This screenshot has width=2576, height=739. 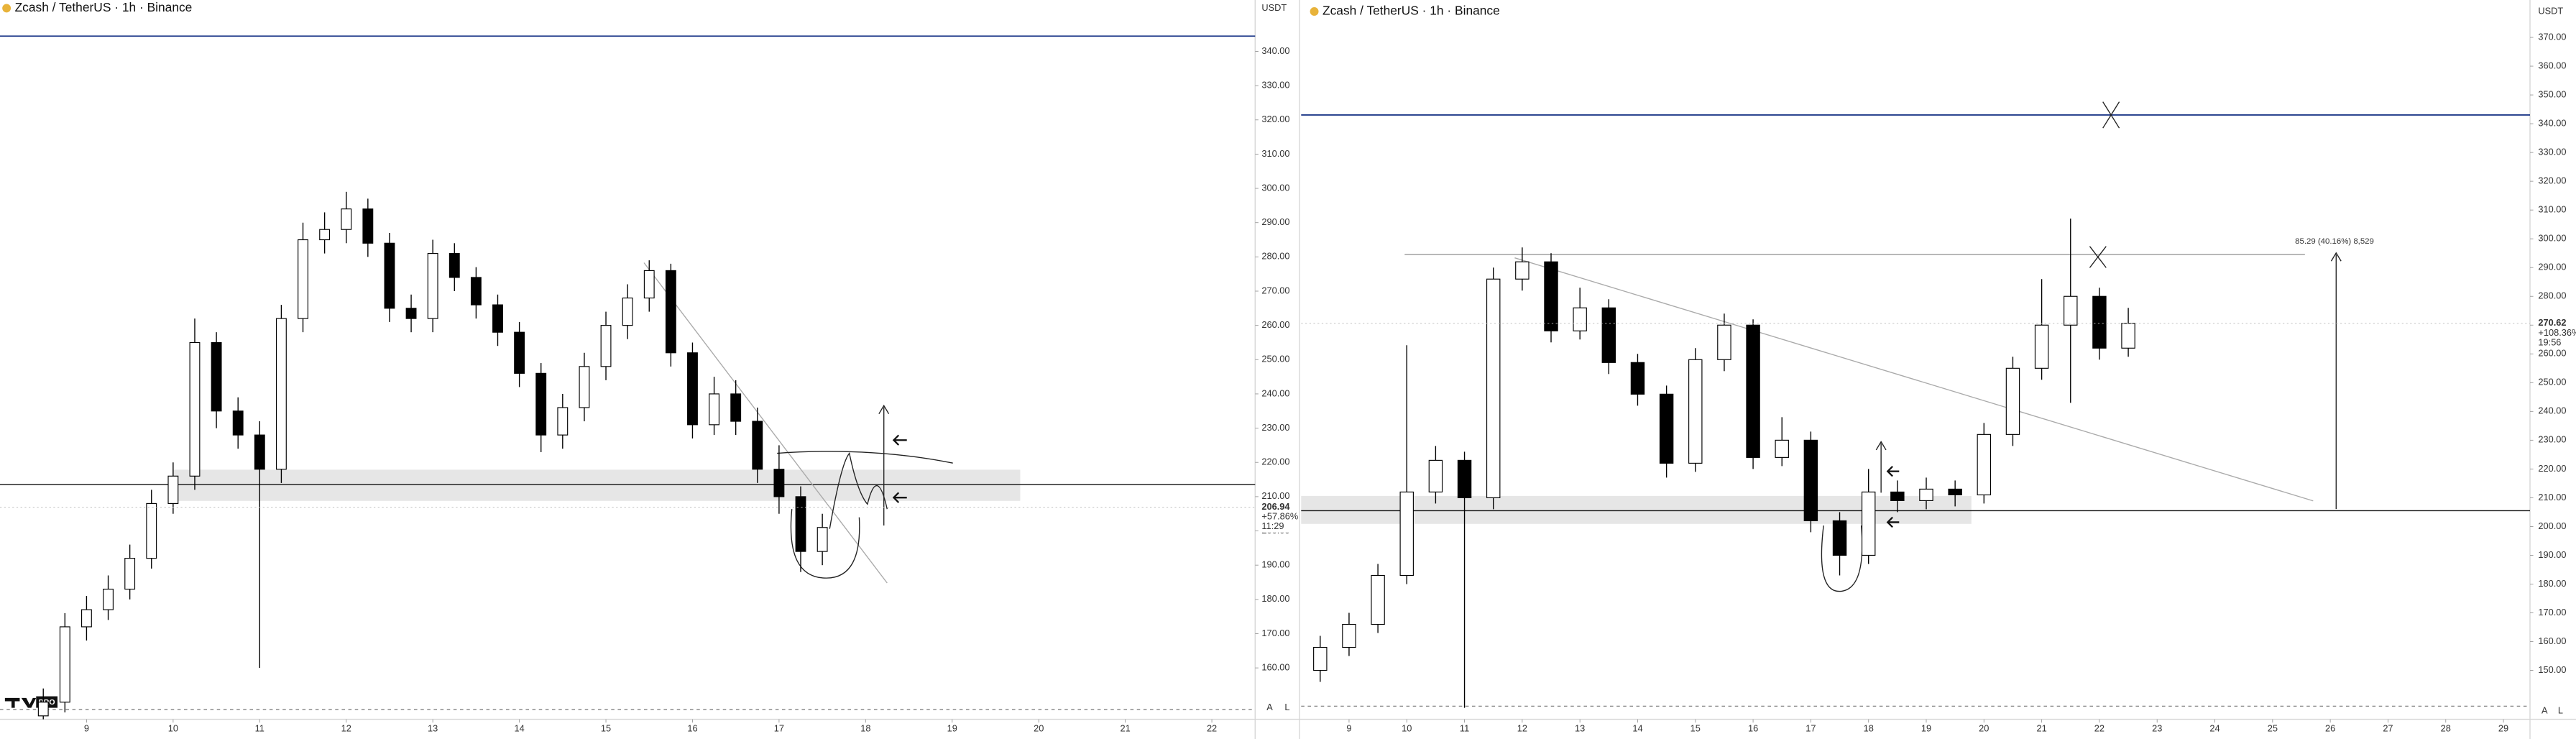 I want to click on y-tick-label: 220.00, so click(x=2552, y=468).